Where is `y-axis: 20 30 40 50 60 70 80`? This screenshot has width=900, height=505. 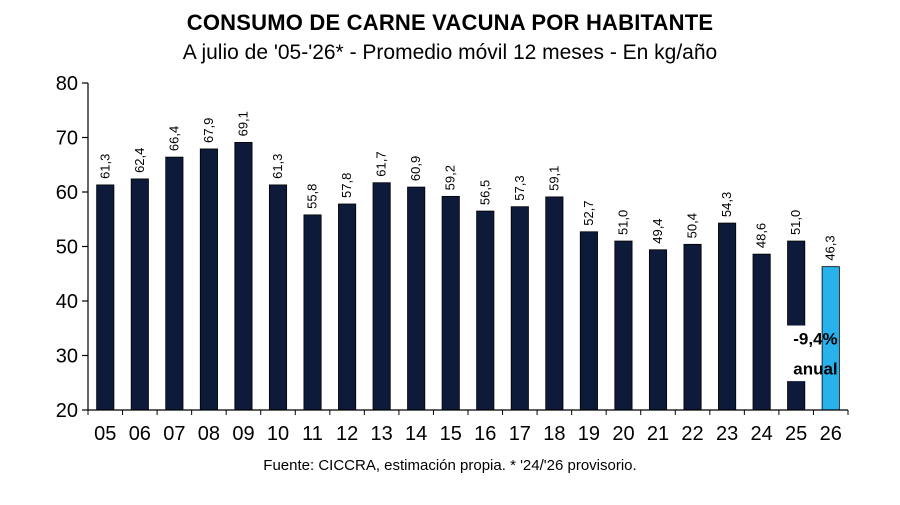 y-axis: 20 30 40 50 60 70 80 is located at coordinates (72, 247).